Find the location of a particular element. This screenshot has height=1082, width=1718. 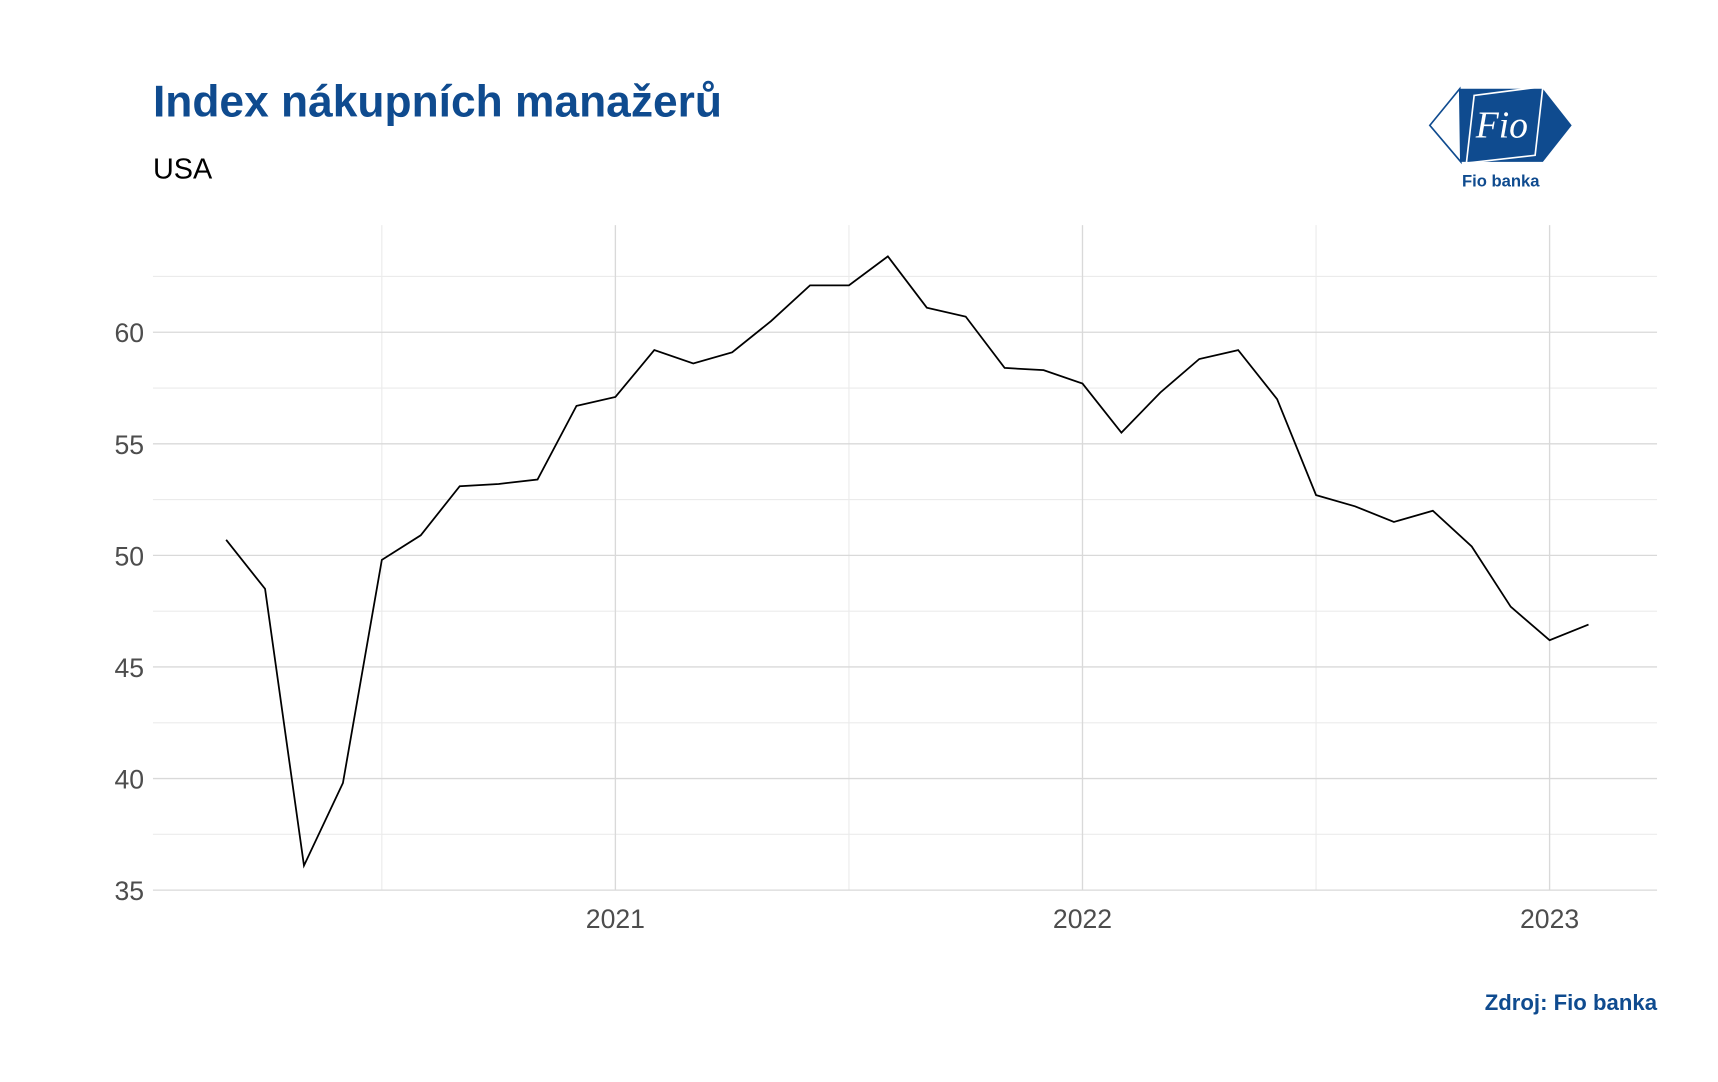

logo-name: Fio banka is located at coordinates (1501, 180).